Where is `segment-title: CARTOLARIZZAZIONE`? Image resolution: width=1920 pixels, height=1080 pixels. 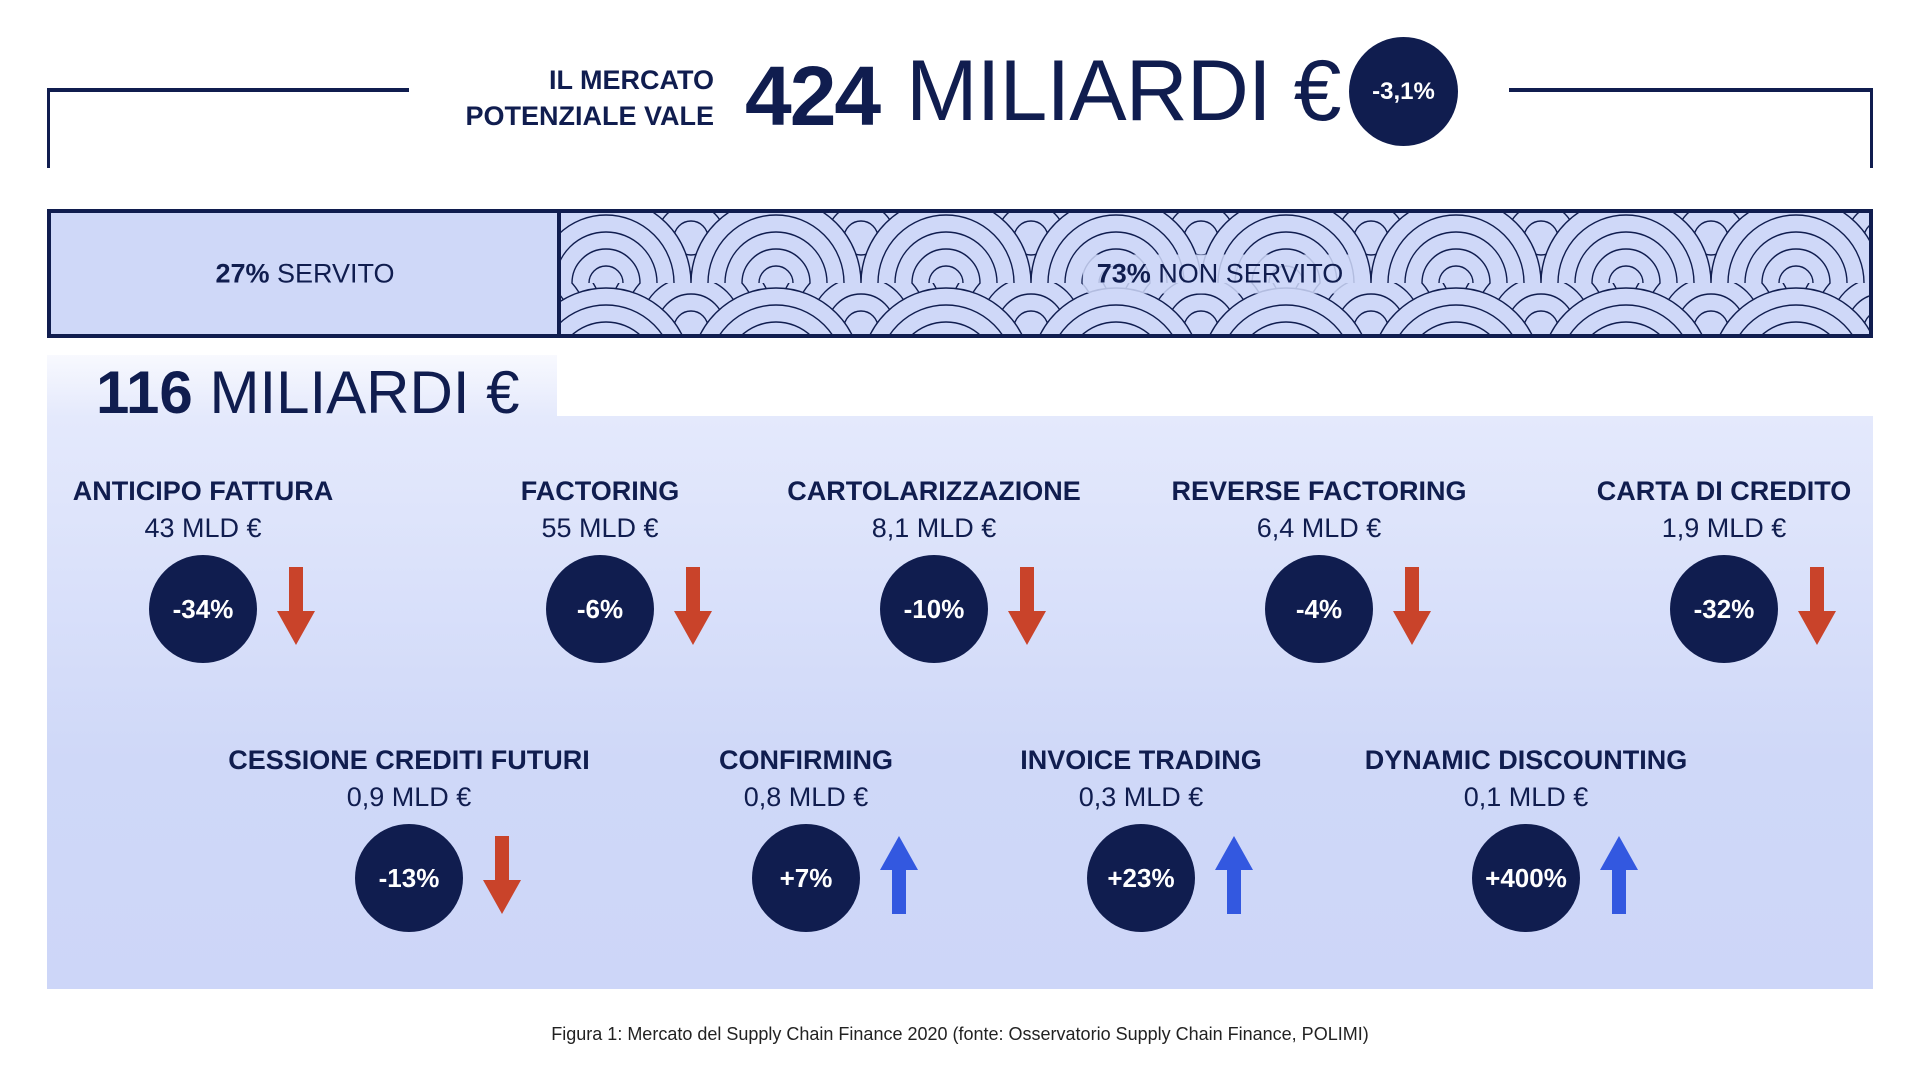
segment-title: CARTOLARIZZAZIONE is located at coordinates (934, 491).